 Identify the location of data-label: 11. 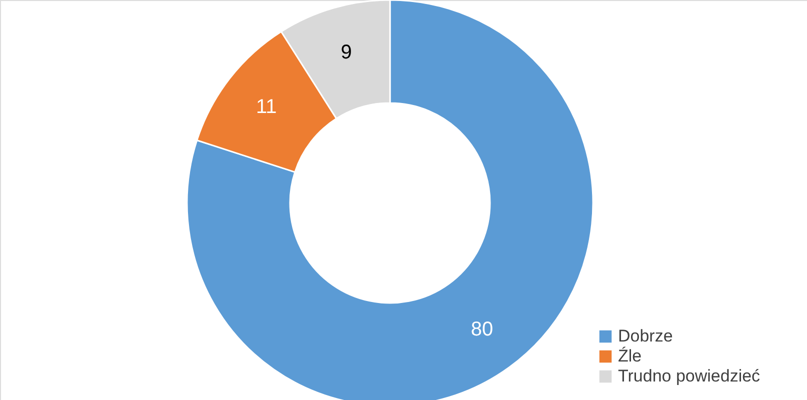
(266, 107).